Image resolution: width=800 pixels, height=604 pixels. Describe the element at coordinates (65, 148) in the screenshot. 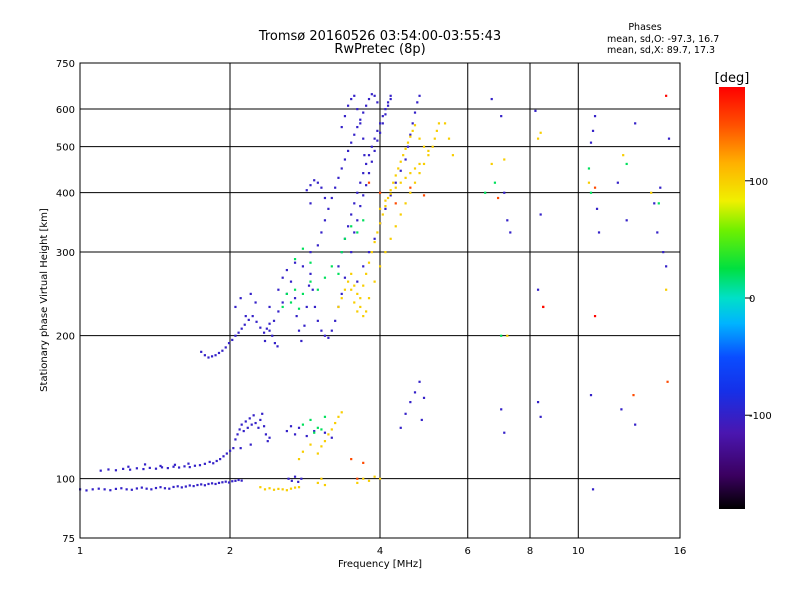

I see `y-tick-label: 500` at that location.